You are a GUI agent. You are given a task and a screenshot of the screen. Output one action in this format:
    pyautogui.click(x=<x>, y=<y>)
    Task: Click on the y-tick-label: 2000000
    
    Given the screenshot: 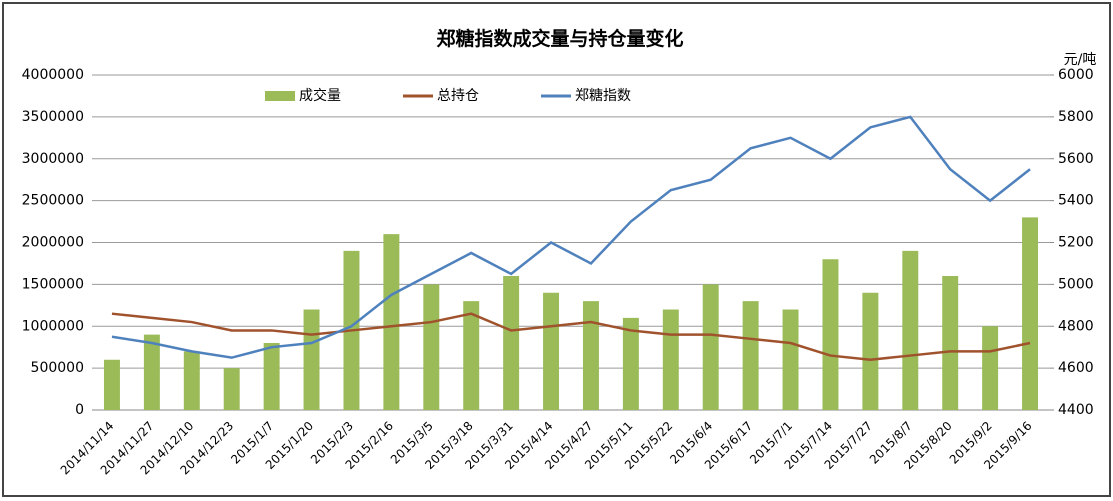 What is the action you would take?
    pyautogui.click(x=53, y=243)
    